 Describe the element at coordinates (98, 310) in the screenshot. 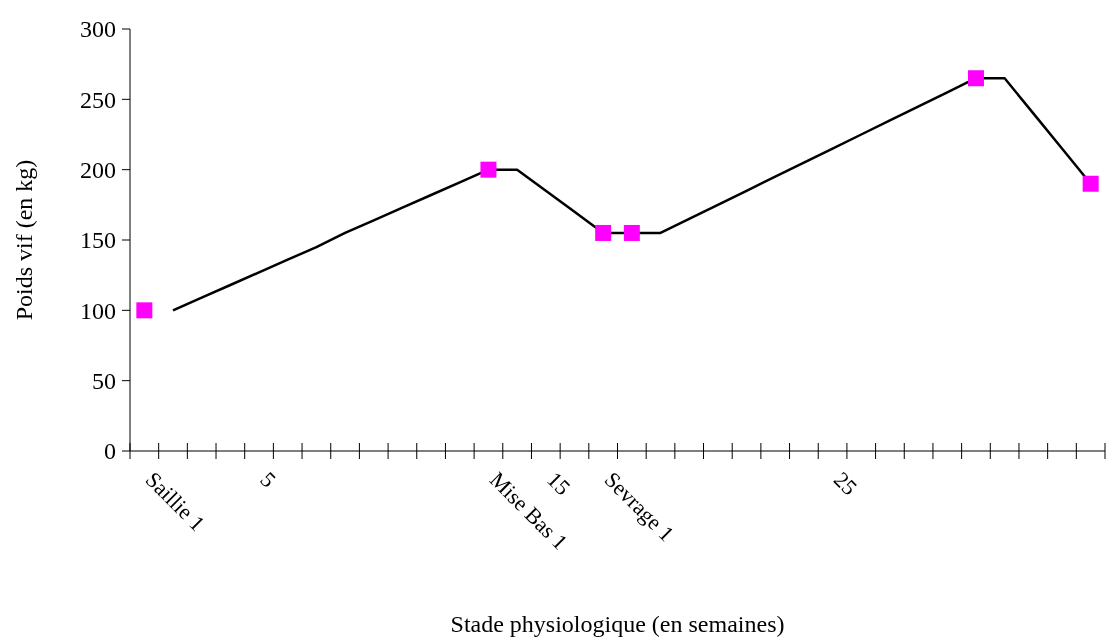

I see `y-tick-label: 100` at that location.